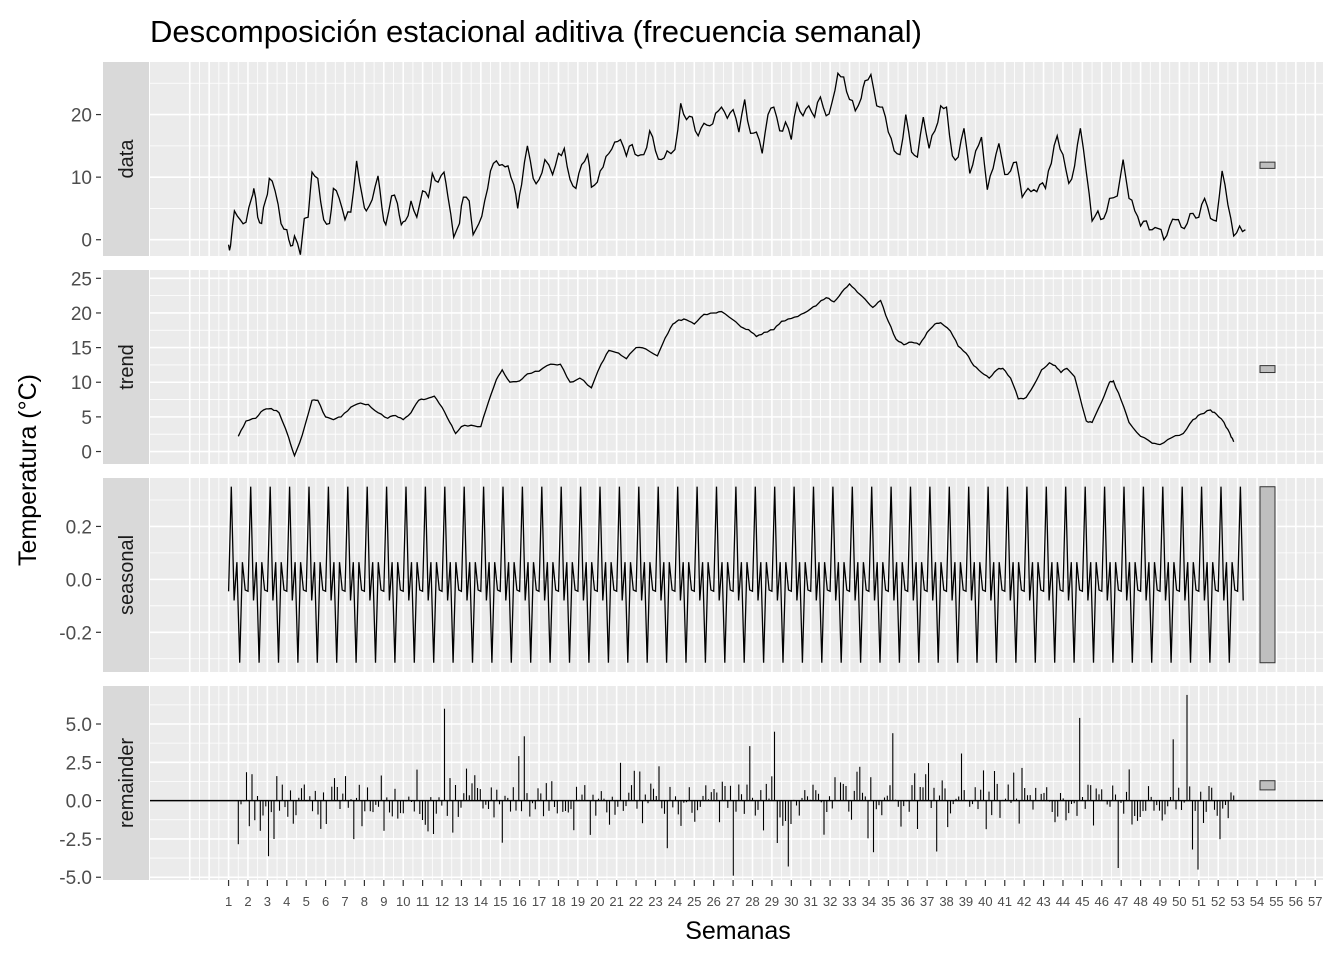 This screenshot has height=960, width=1344. I want to click on x-tick-label: 25, so click(694, 901).